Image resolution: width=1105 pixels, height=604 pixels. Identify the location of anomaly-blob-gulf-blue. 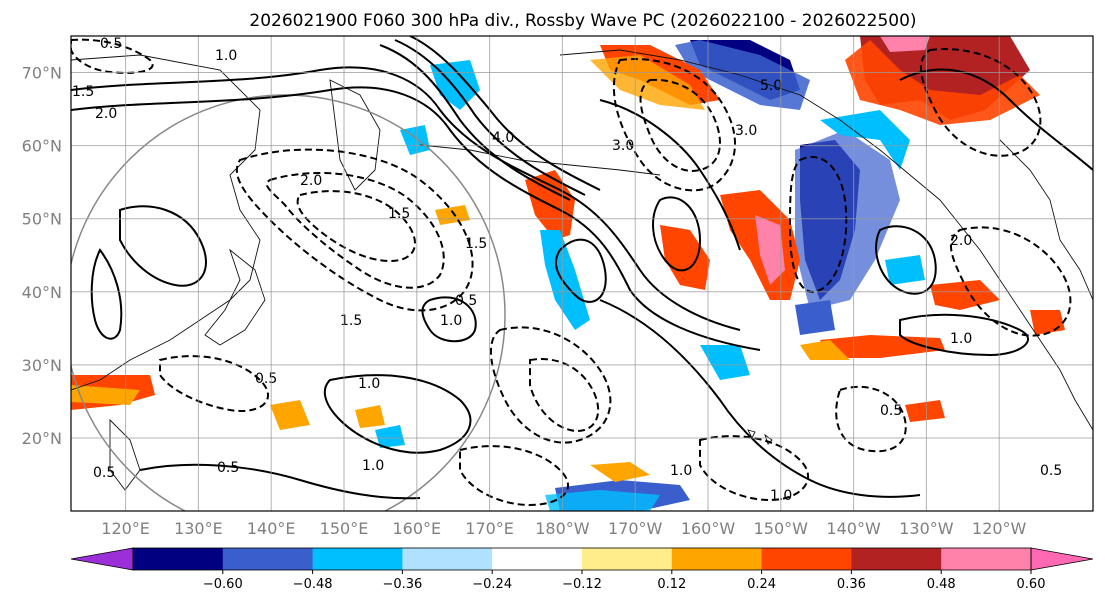
(847, 220).